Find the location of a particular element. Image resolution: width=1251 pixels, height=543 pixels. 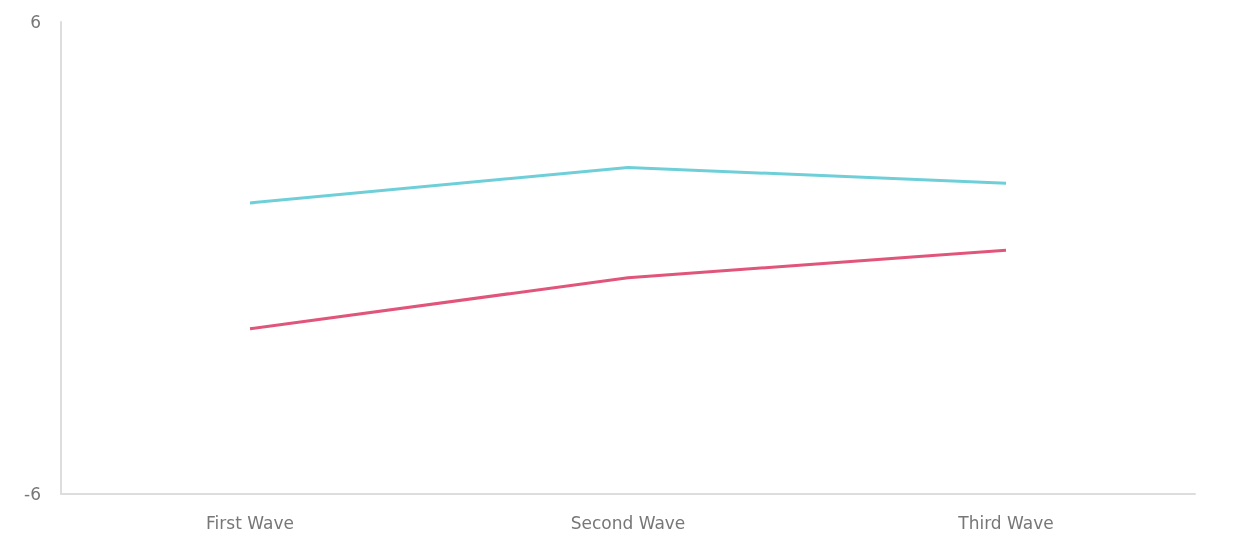

x-tick-label: Third Wave is located at coordinates (1005, 522).